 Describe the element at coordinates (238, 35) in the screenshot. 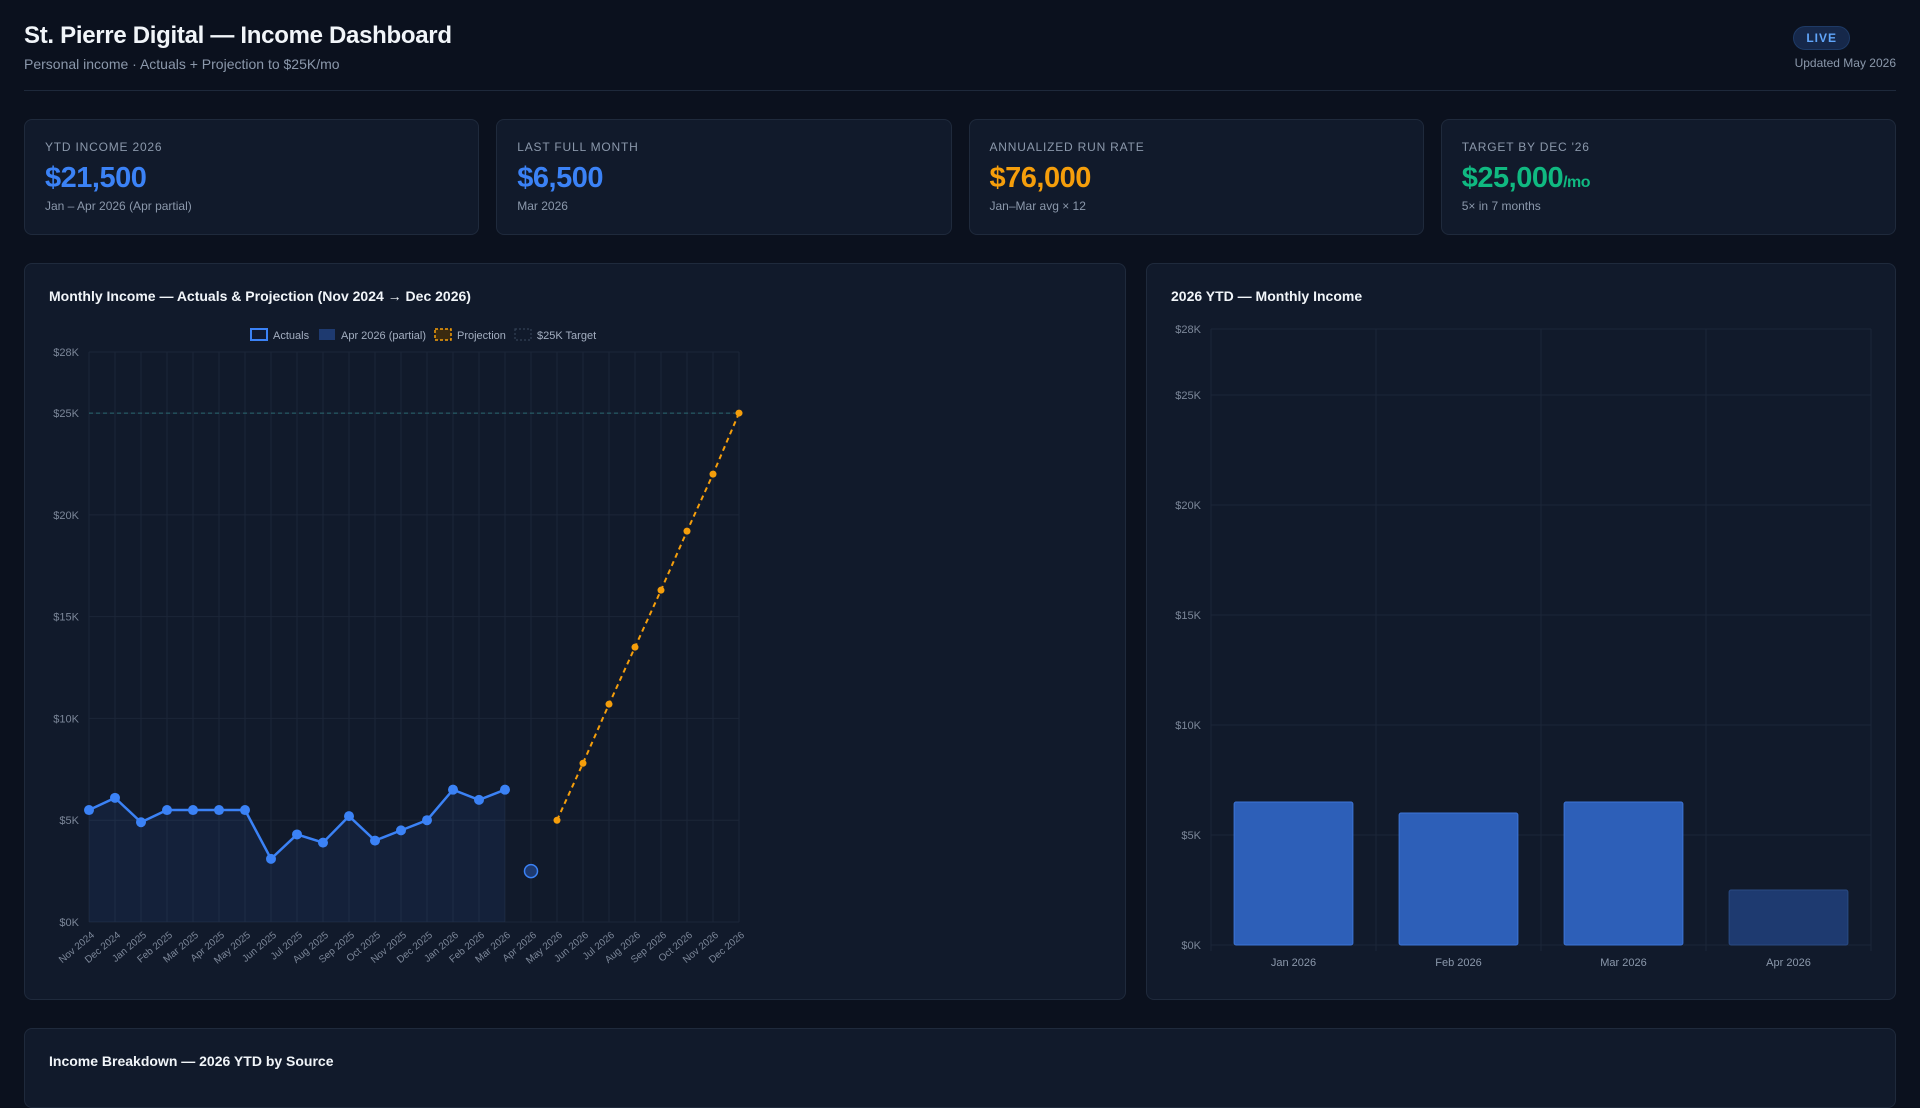

I see `page-title: St. Pierre Digital — Income Dashboard` at that location.